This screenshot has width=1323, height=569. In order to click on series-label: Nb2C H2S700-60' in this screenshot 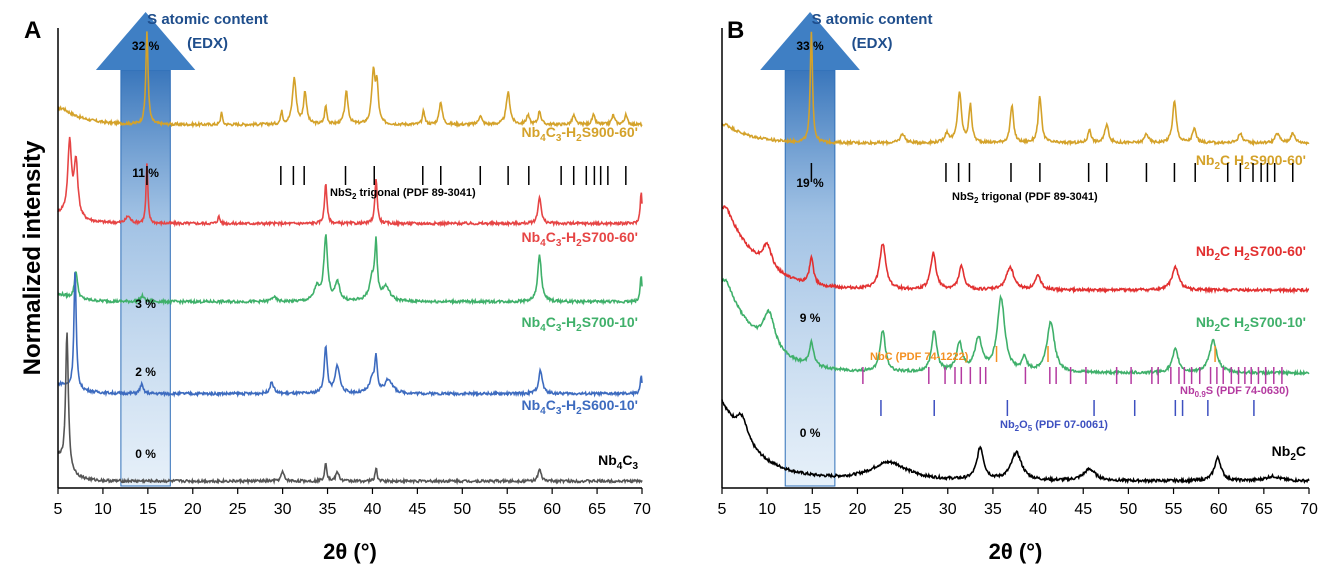, I will do `click(1251, 253)`.